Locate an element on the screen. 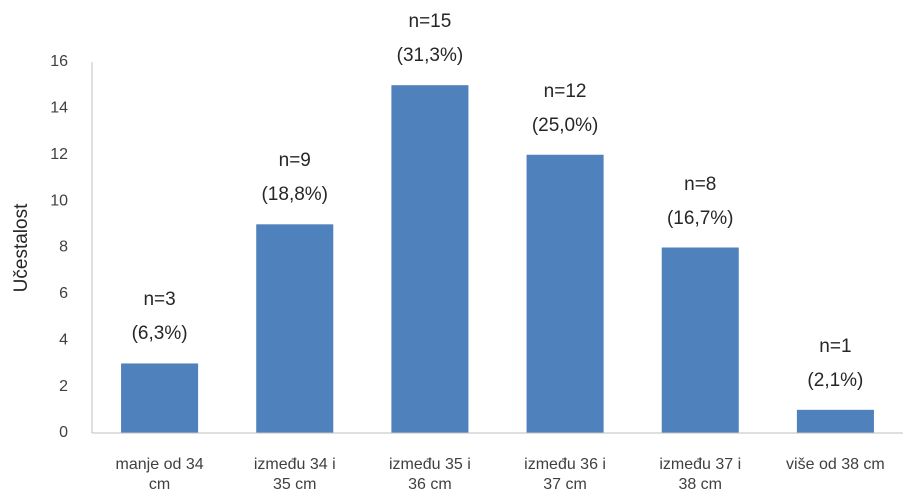 The width and height of the screenshot is (903, 502). y-tick-label: 8 is located at coordinates (63, 247).